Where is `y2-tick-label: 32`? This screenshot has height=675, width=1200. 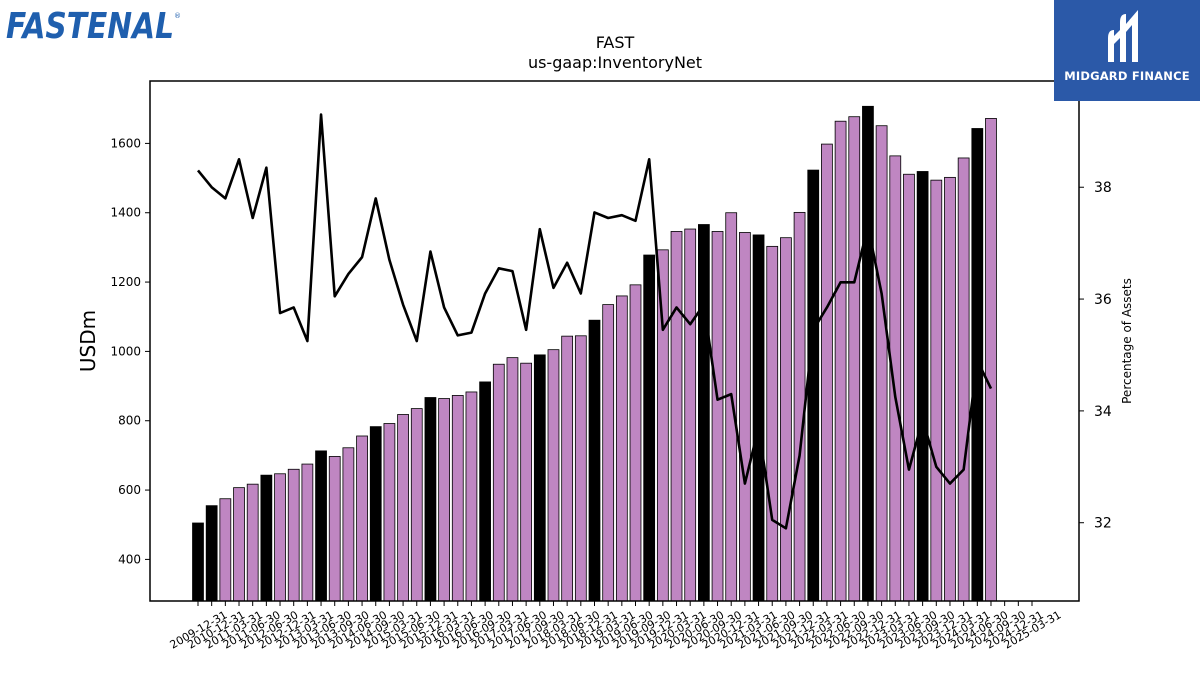
y2-tick-label: 32 is located at coordinates (1103, 524).